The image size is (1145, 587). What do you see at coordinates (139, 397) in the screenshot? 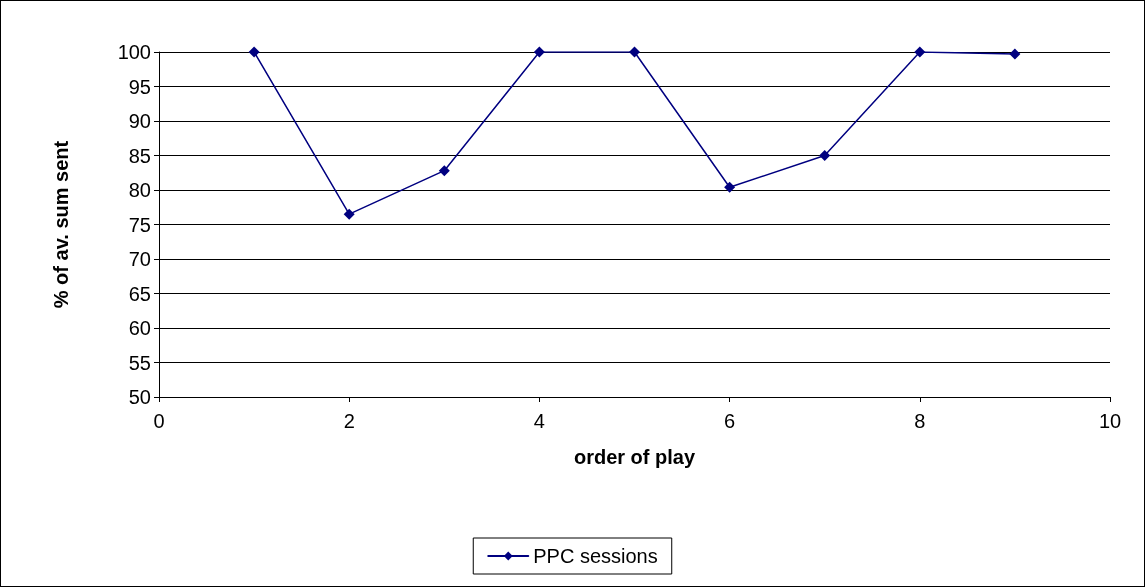
I see `y-tick-label: 50` at bounding box center [139, 397].